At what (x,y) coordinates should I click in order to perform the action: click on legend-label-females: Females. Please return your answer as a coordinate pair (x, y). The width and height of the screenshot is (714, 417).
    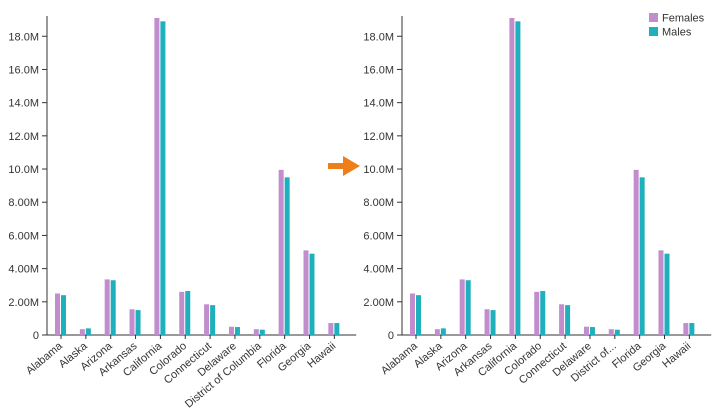
    Looking at the image, I should click on (683, 19).